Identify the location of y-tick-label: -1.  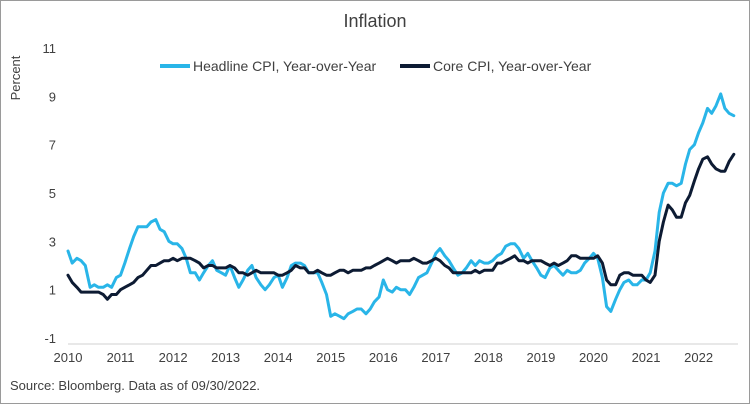
(50, 338).